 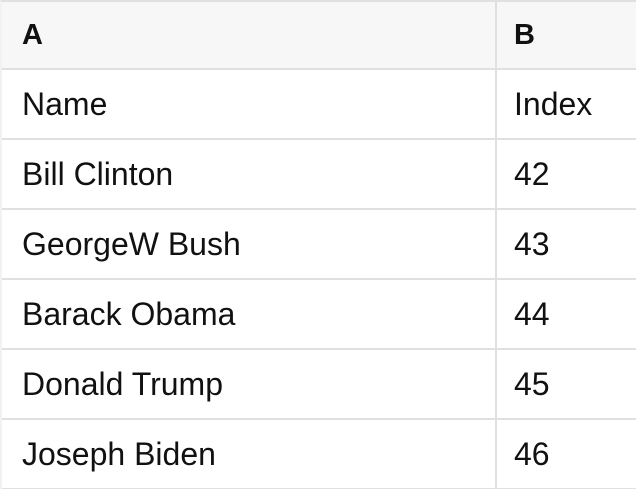 What do you see at coordinates (249, 384) in the screenshot?
I see `cell-A5: Donald Trump` at bounding box center [249, 384].